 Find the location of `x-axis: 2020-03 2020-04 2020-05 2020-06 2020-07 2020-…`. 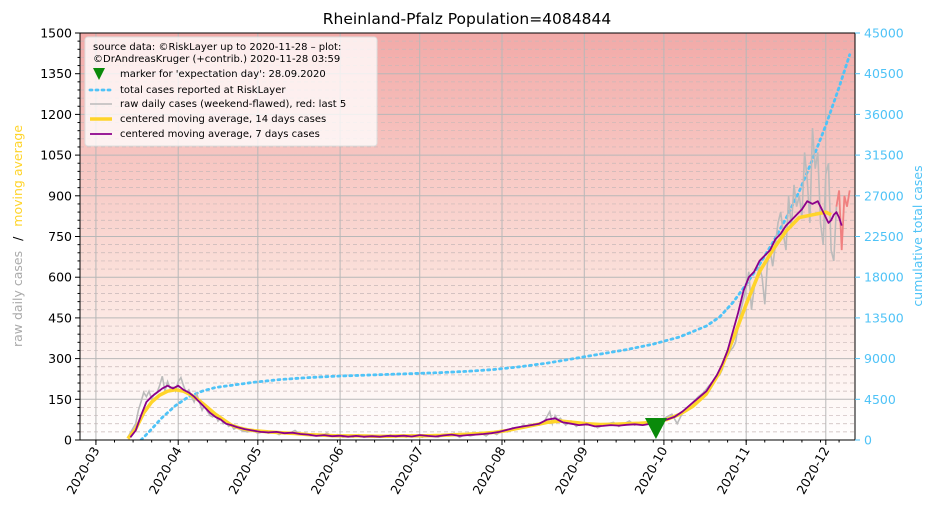

x-axis: 2020-03 2020-04 2020-05 2020-06 2020-07 2020-… is located at coordinates (451, 468).